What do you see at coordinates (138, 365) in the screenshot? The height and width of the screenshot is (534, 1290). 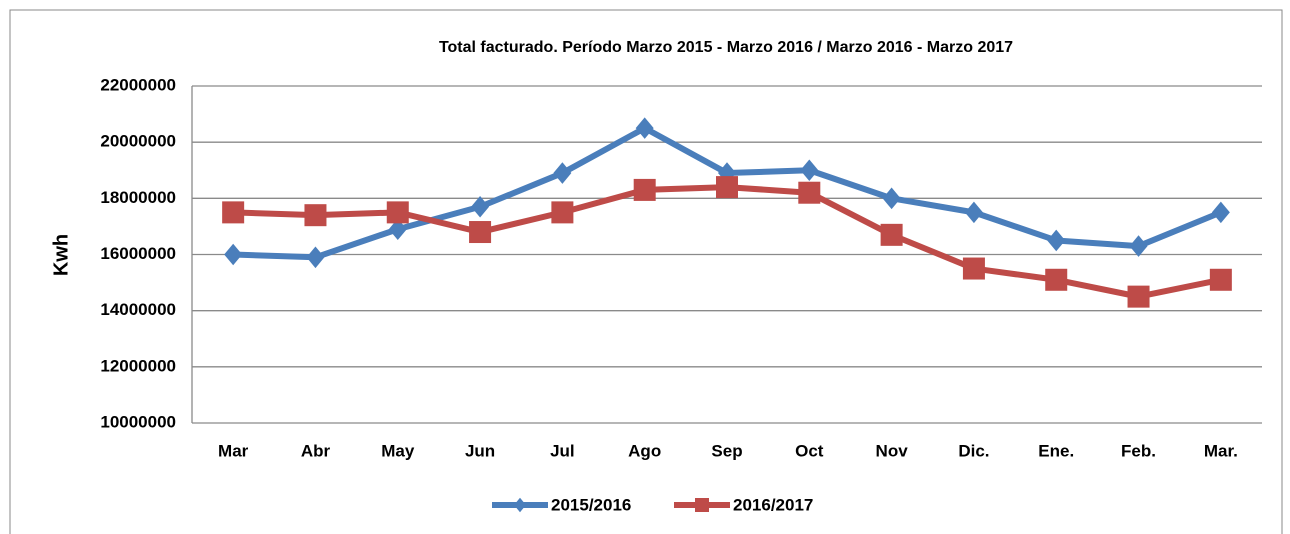 I see `y-tick-label: 12000000` at bounding box center [138, 365].